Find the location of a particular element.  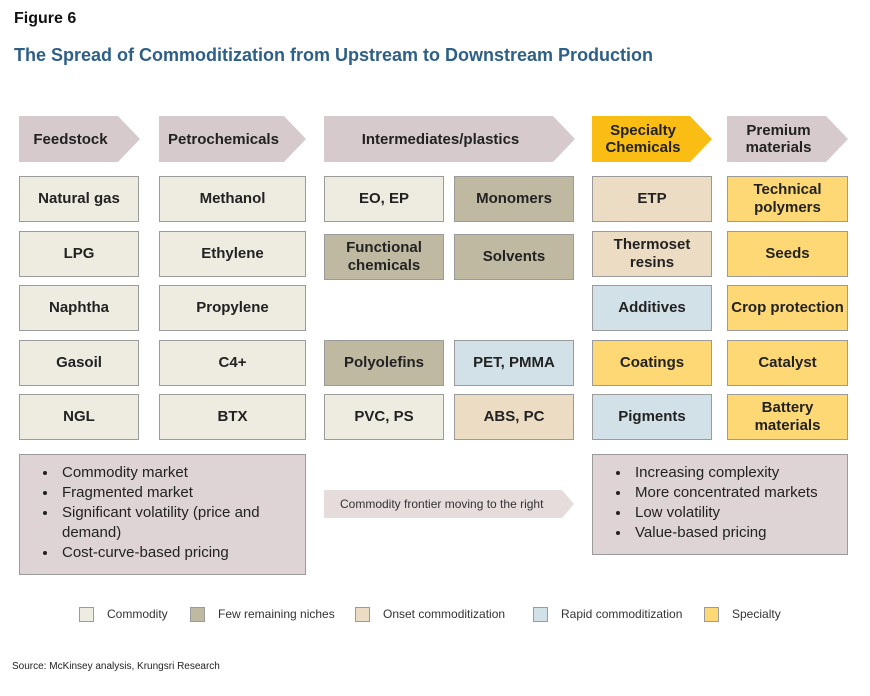

cell-feedstock: Naphtha is located at coordinates (79, 308).